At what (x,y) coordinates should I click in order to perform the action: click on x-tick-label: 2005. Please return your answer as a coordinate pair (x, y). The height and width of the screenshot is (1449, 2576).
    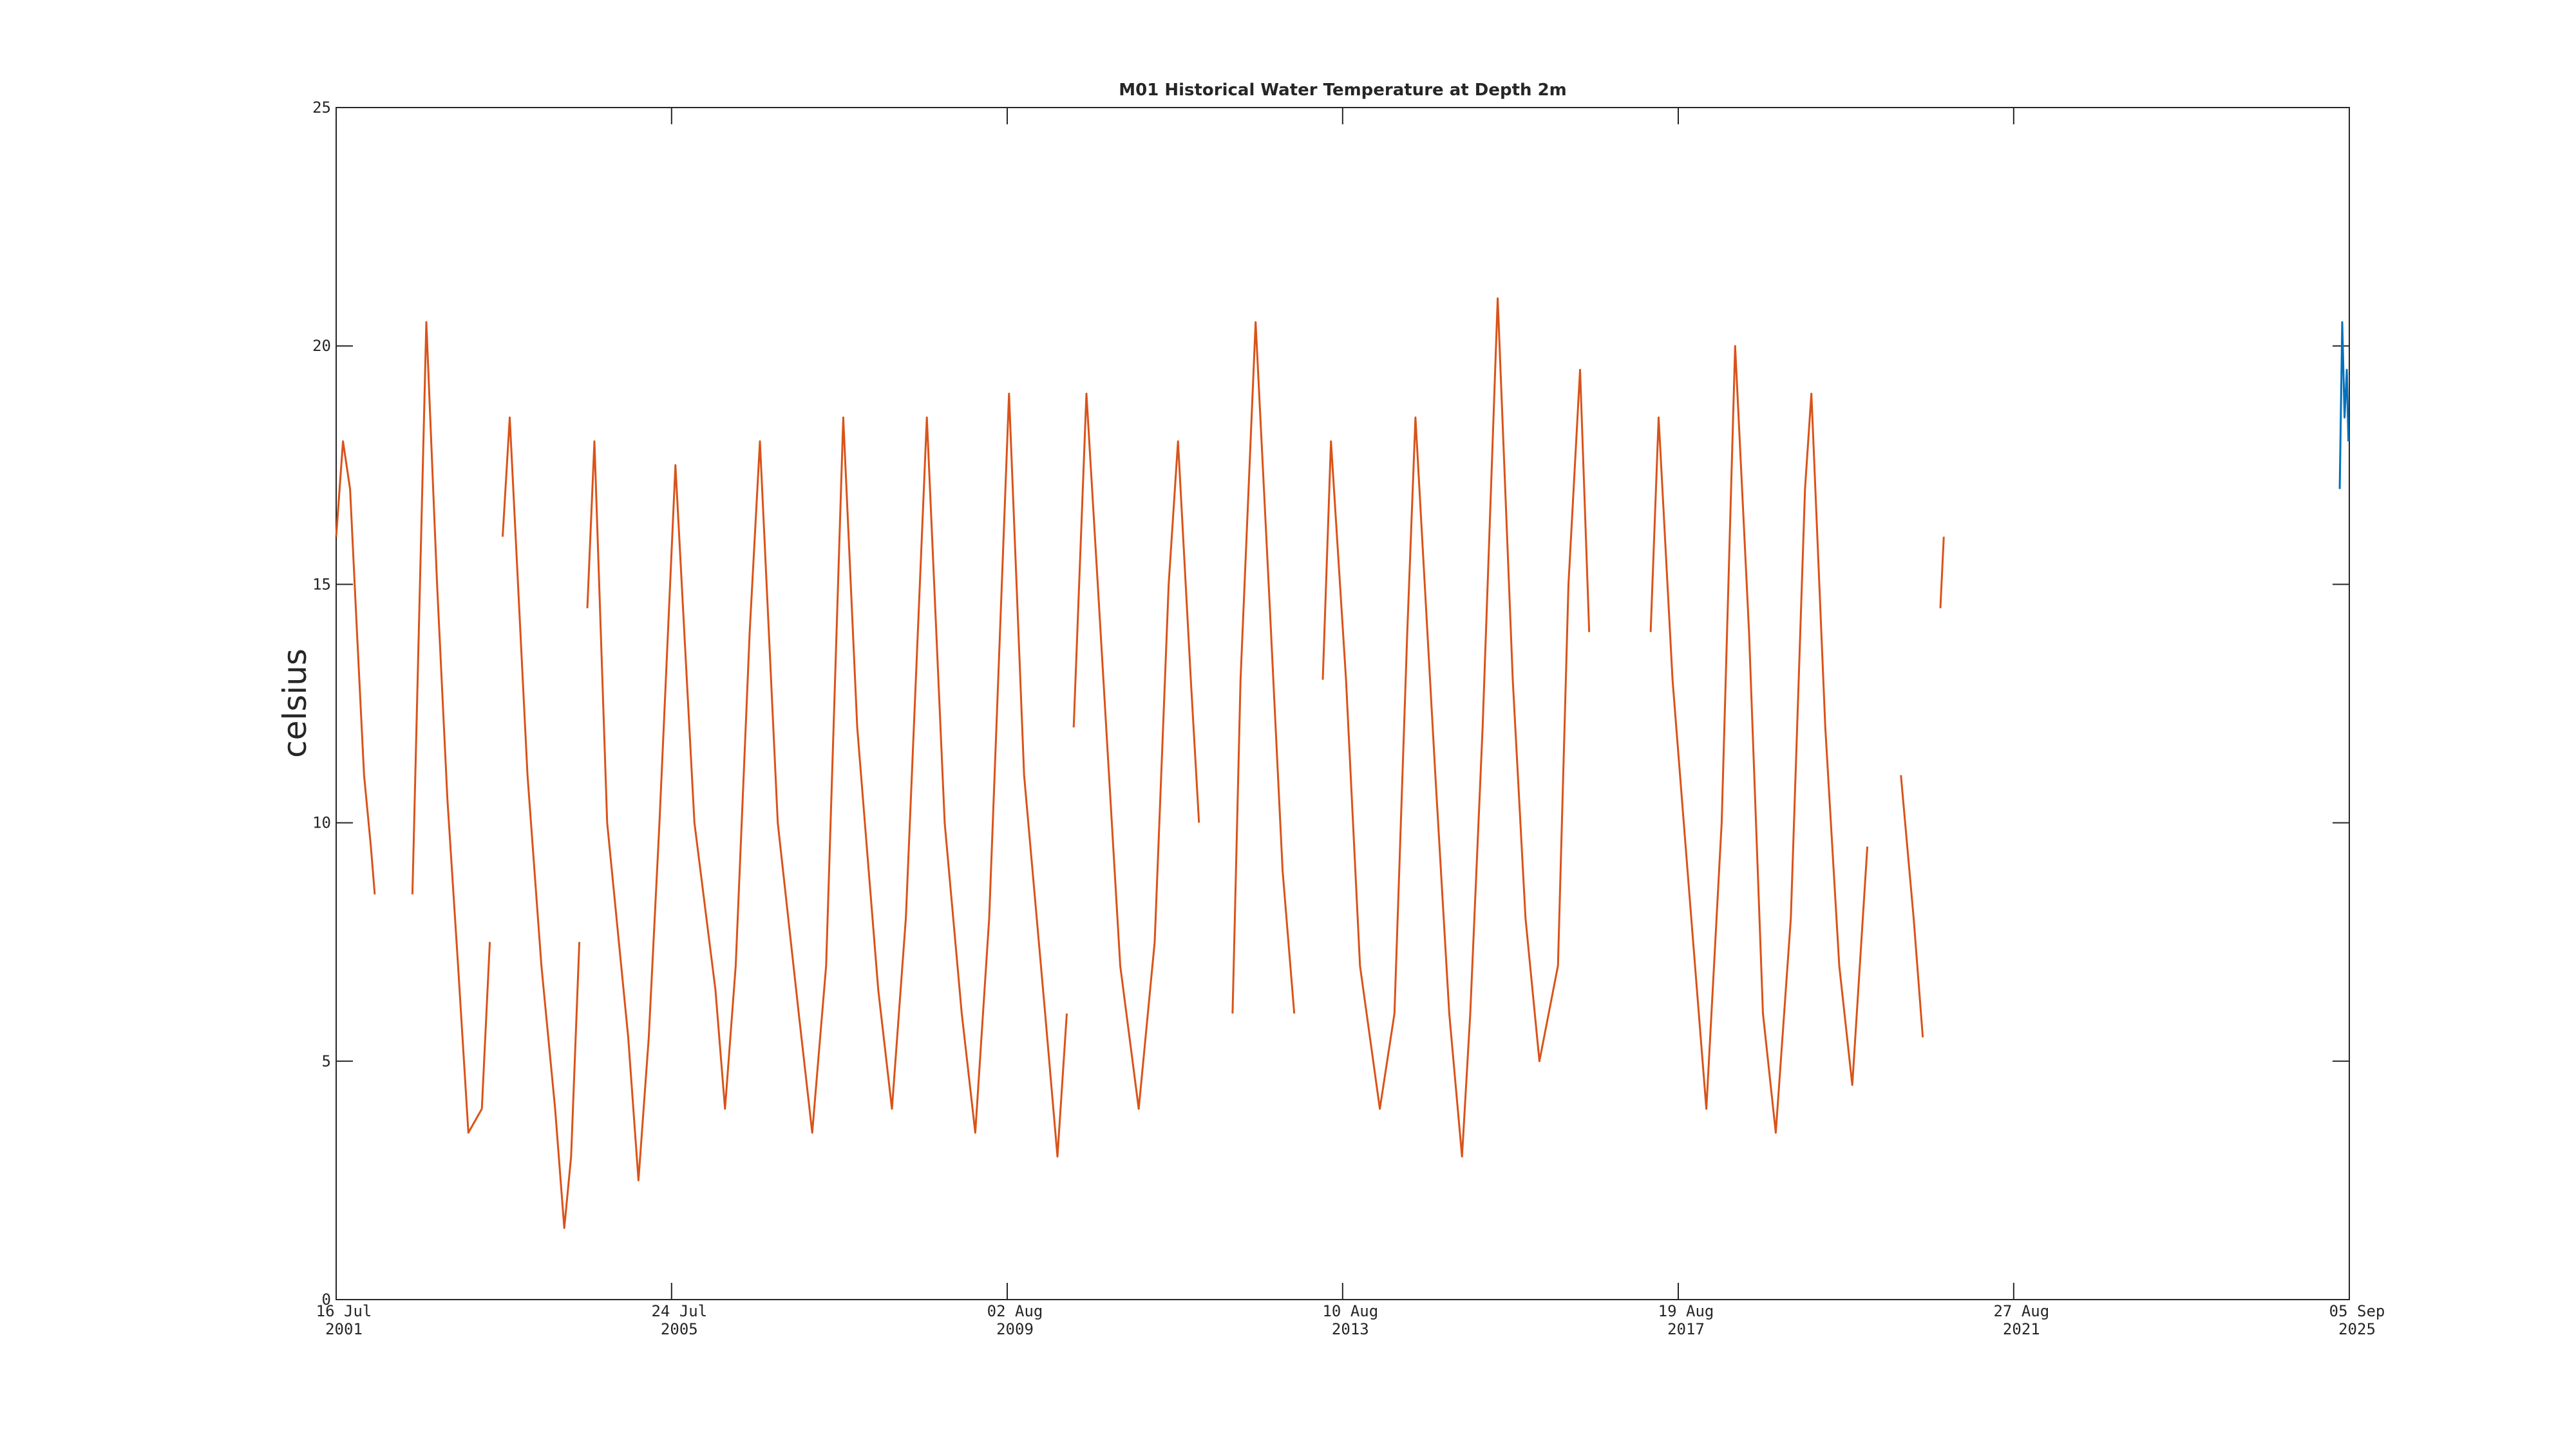
    Looking at the image, I should click on (680, 1329).